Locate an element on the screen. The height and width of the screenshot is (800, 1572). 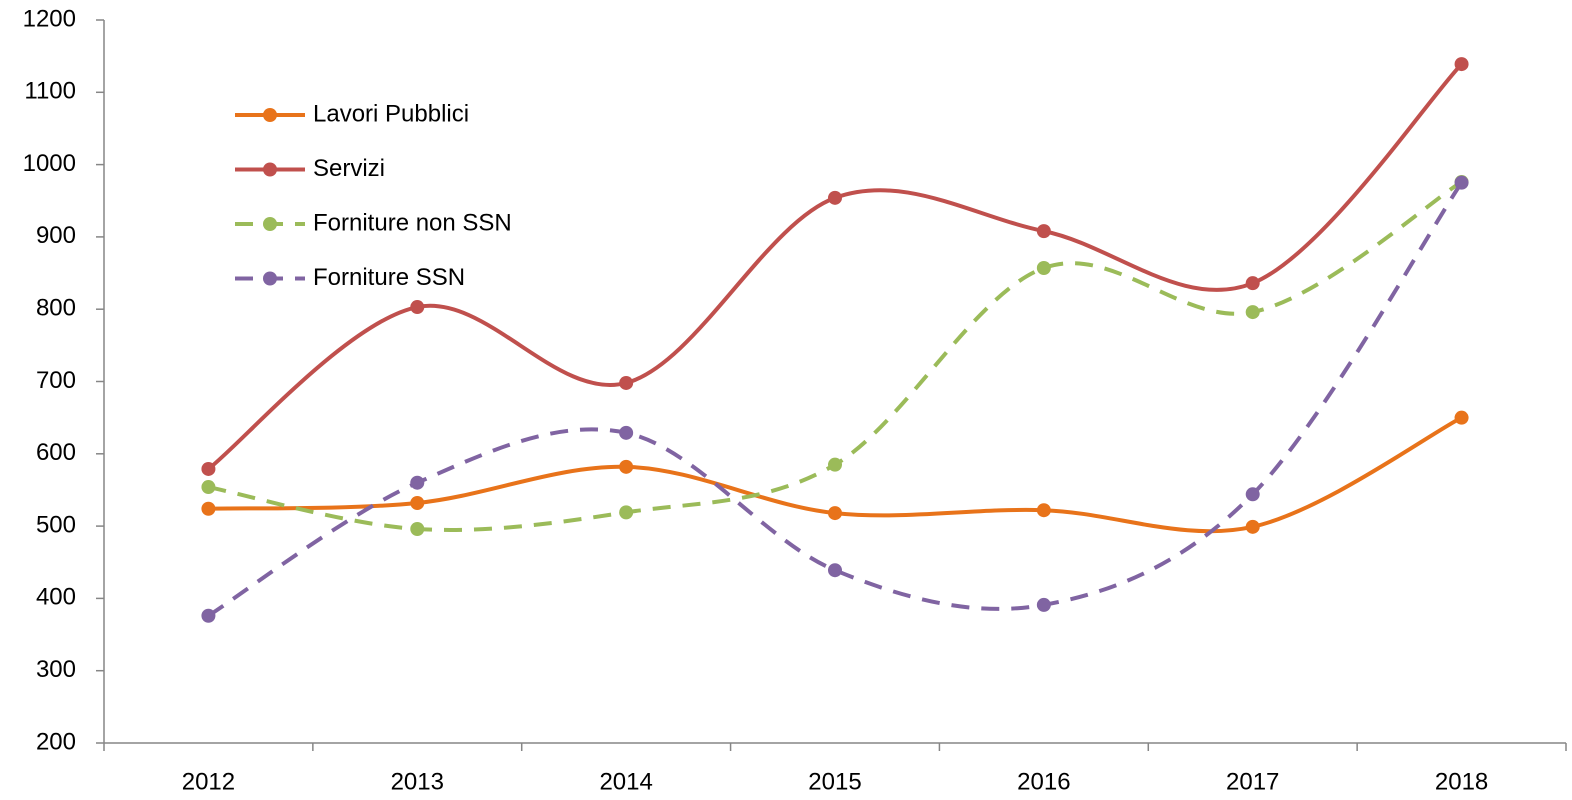
legend-label: Forniture SSN is located at coordinates (389, 277).